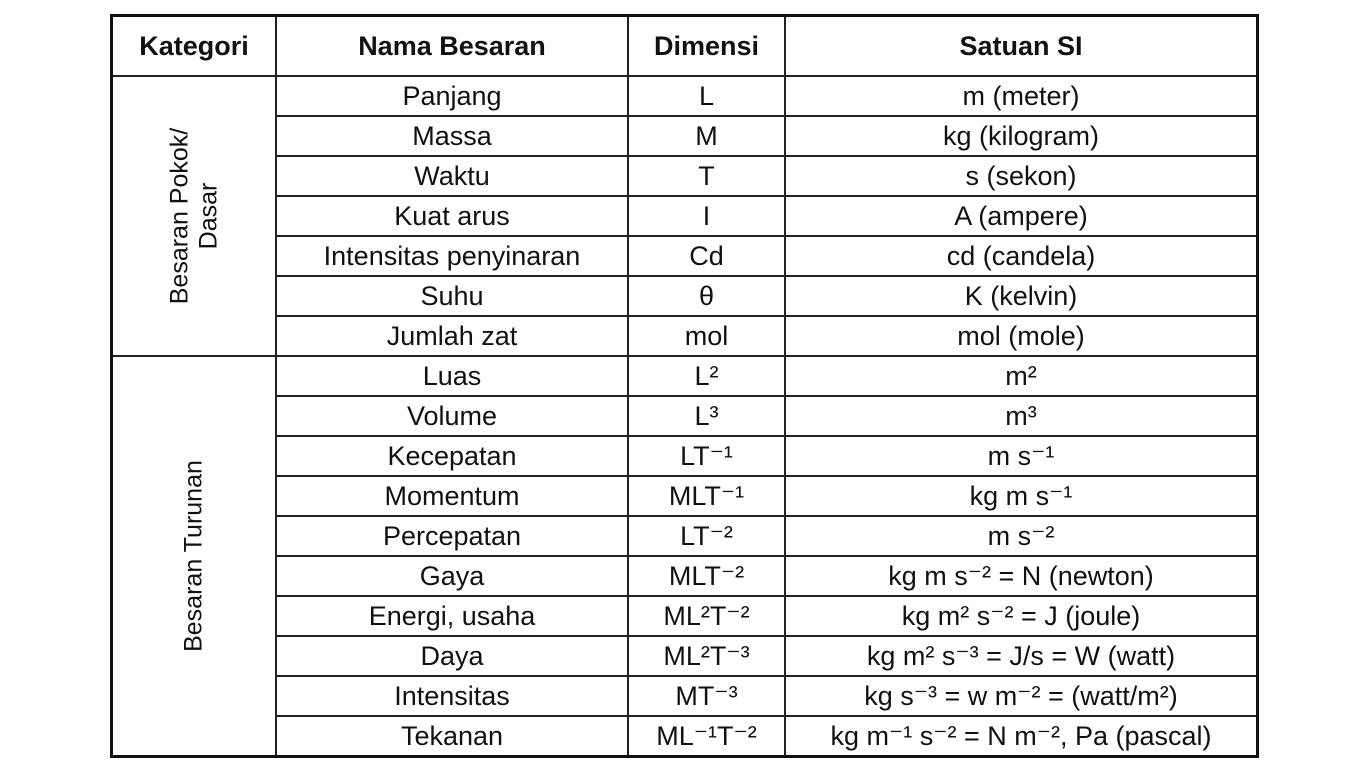 Image resolution: width=1366 pixels, height=768 pixels. Describe the element at coordinates (1021, 536) in the screenshot. I see `si-unit-cell: m s⁻²` at that location.